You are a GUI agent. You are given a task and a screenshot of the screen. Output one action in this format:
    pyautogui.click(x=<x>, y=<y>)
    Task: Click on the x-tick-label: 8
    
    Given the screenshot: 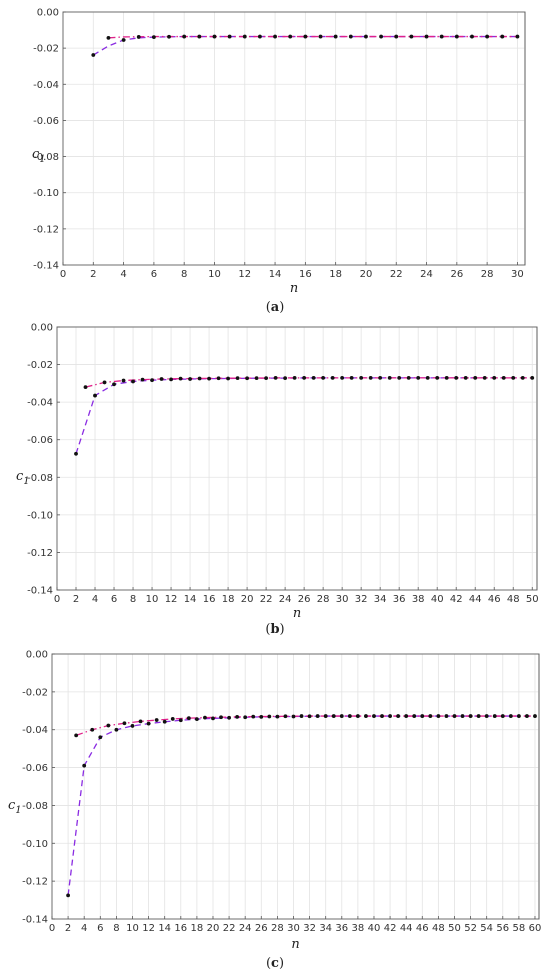 What is the action you would take?
    pyautogui.click(x=184, y=274)
    